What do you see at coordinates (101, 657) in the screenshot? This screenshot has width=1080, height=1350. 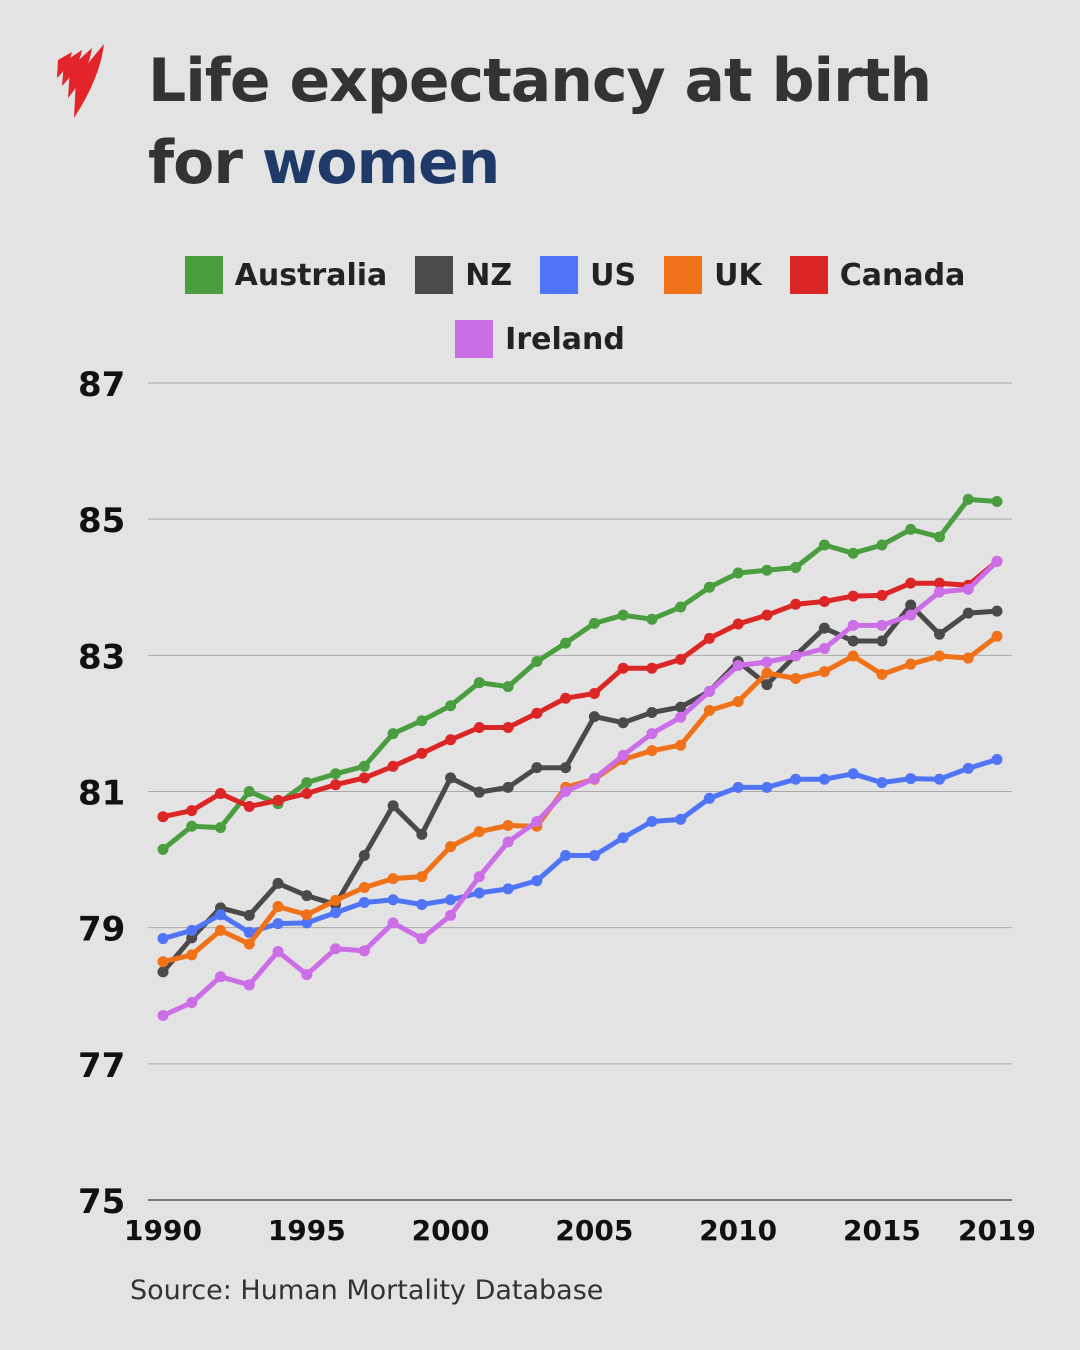 I see `y-tick-label: 83` at bounding box center [101, 657].